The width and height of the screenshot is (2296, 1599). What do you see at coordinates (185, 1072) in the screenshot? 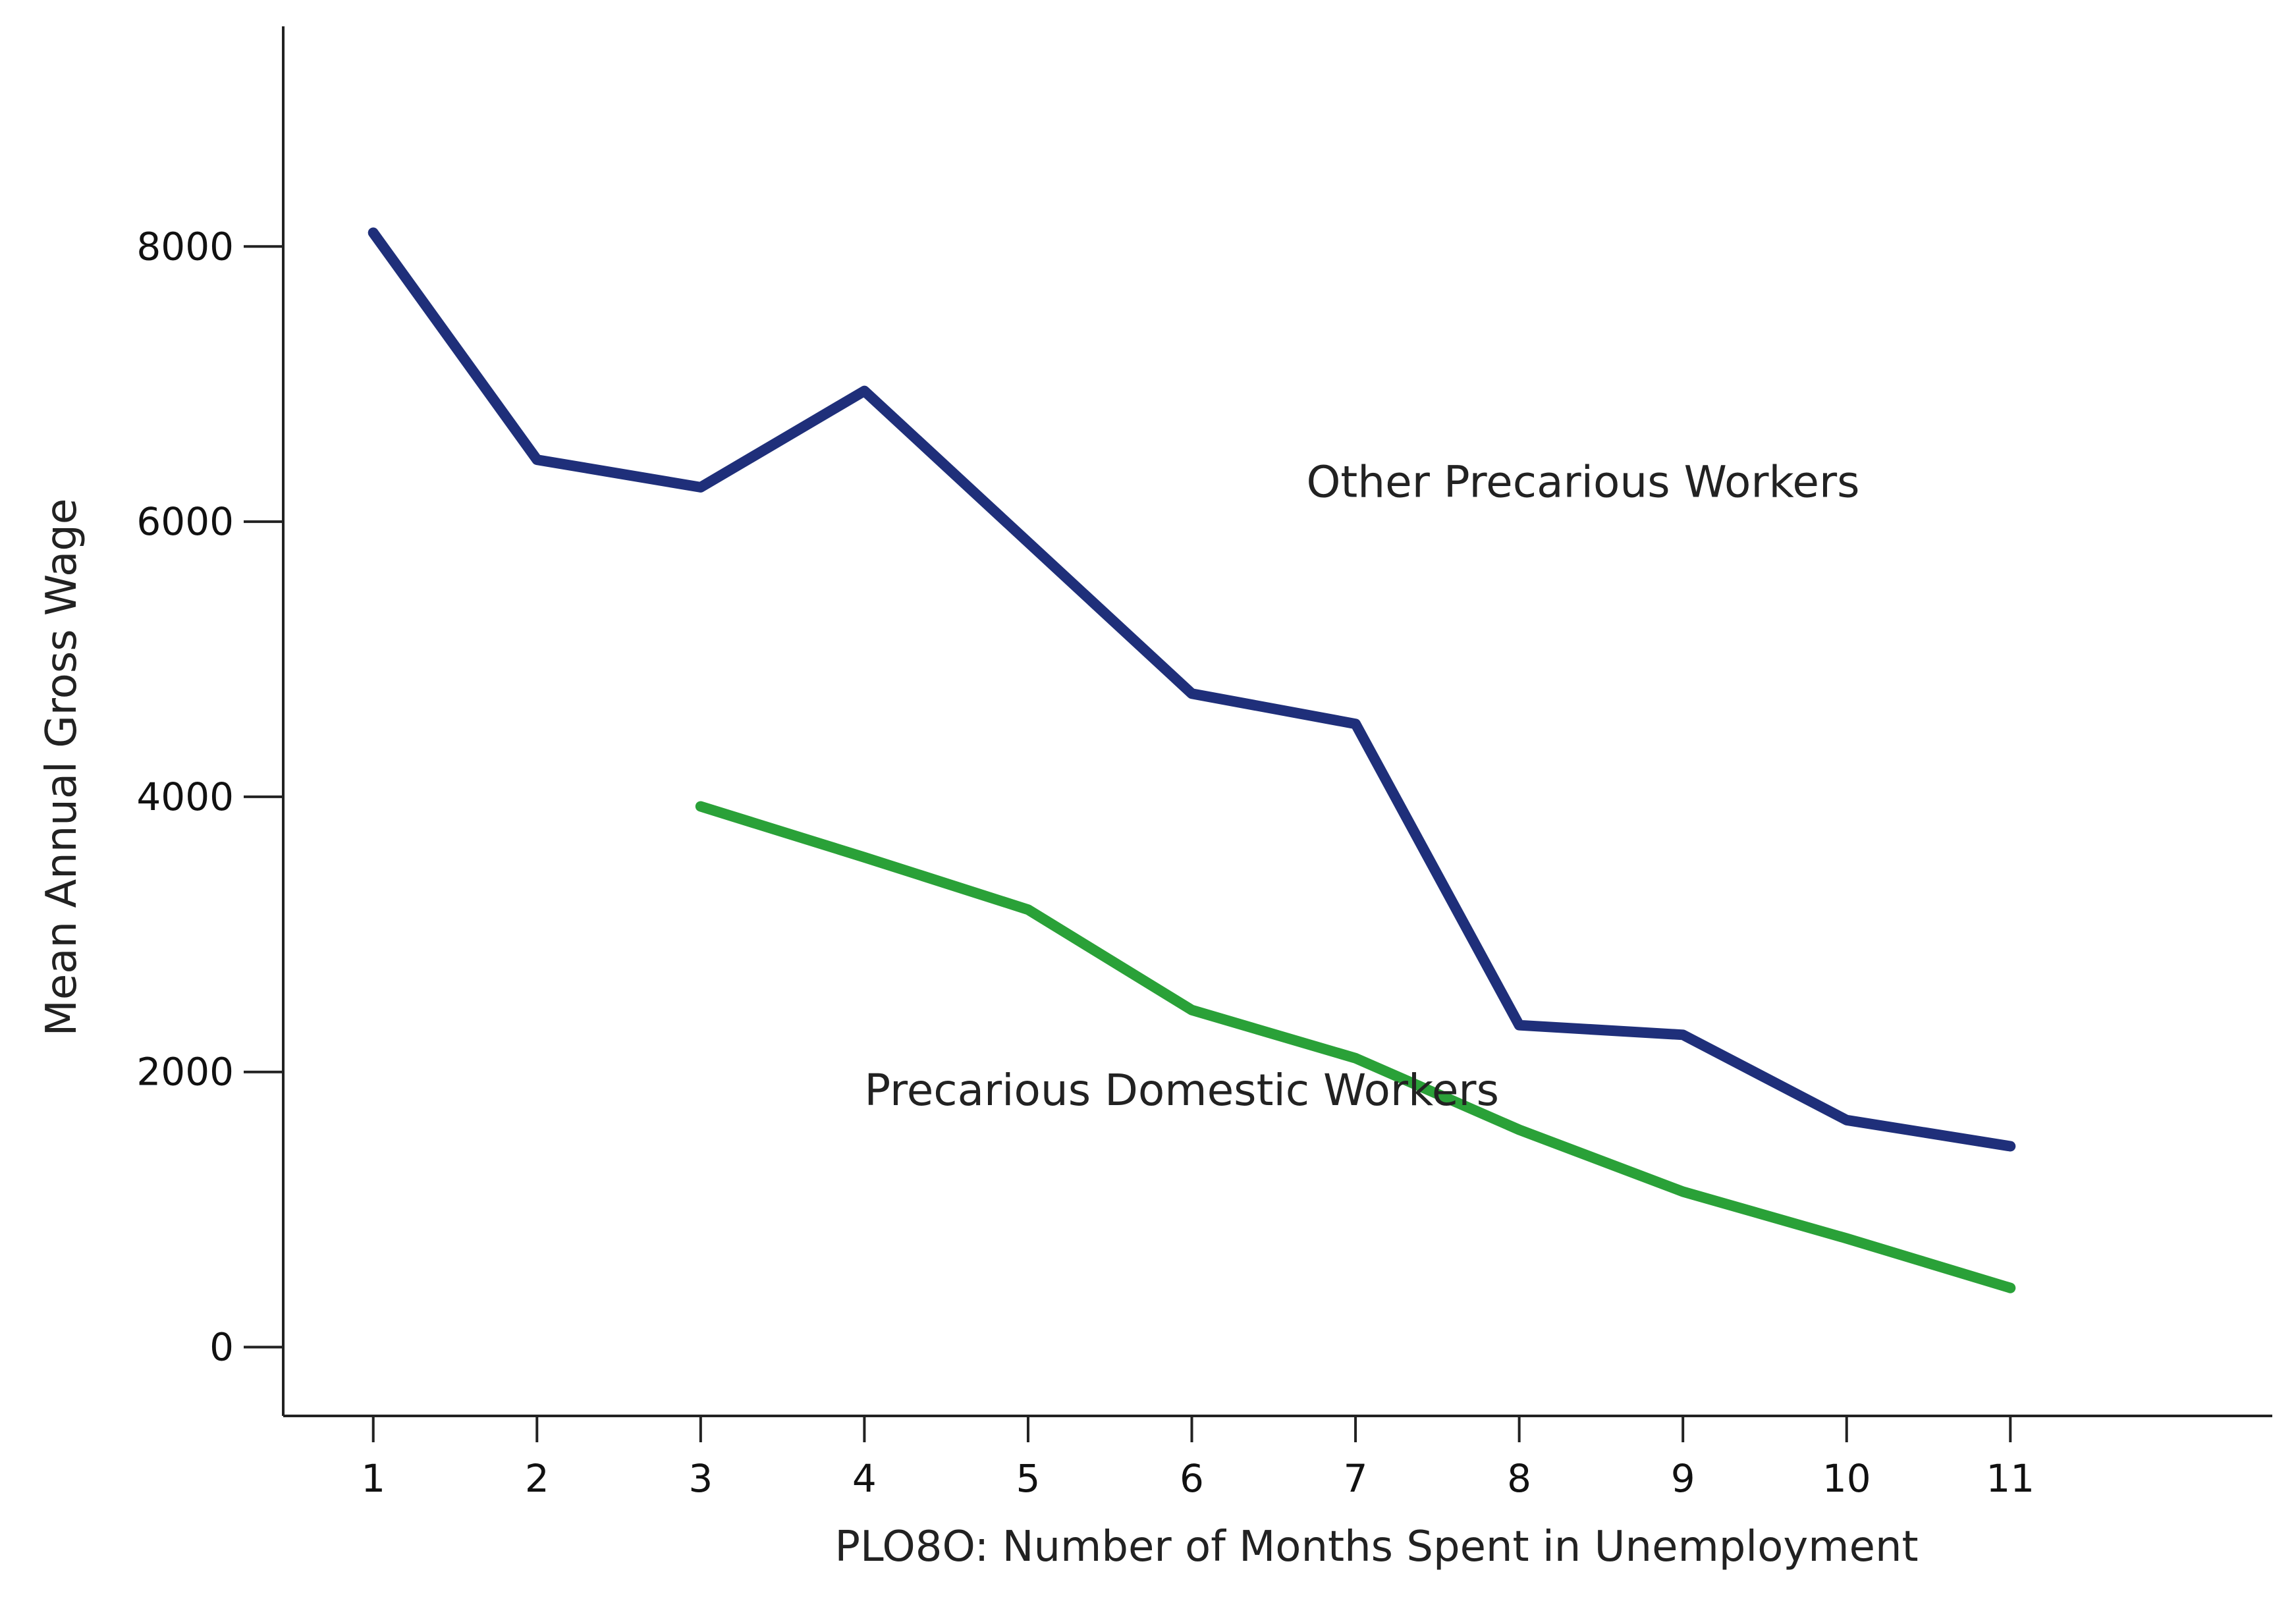
I see `y-tick-label: 2000` at bounding box center [185, 1072].